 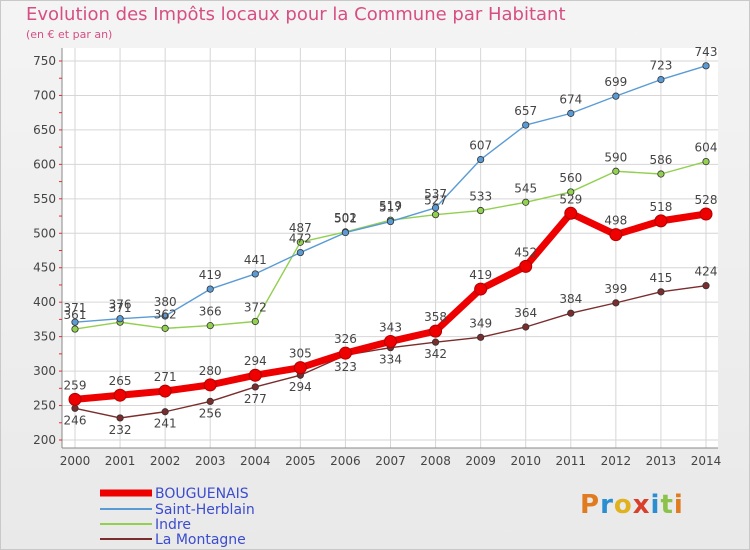 I want to click on chart-subtitle: (en € et par an), so click(x=69, y=34).